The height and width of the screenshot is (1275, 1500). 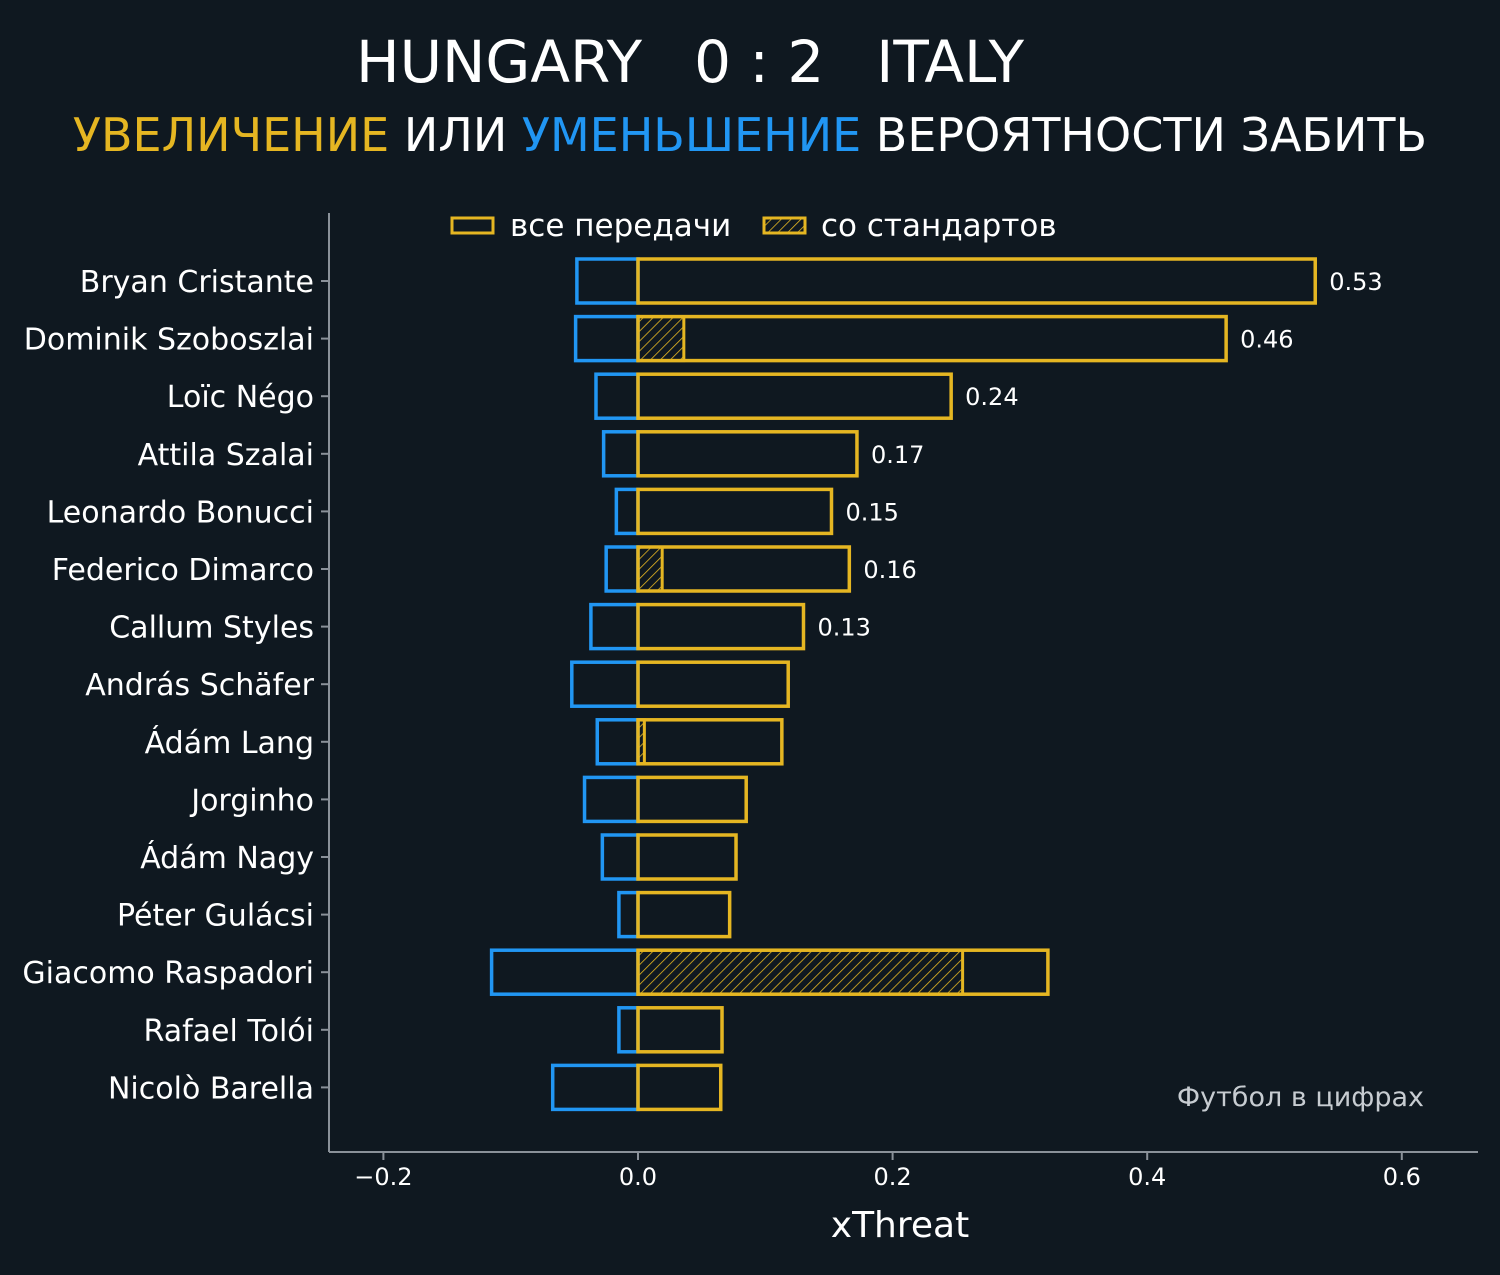 What do you see at coordinates (759, 62) in the screenshot?
I see `match-score: 0 : 2` at bounding box center [759, 62].